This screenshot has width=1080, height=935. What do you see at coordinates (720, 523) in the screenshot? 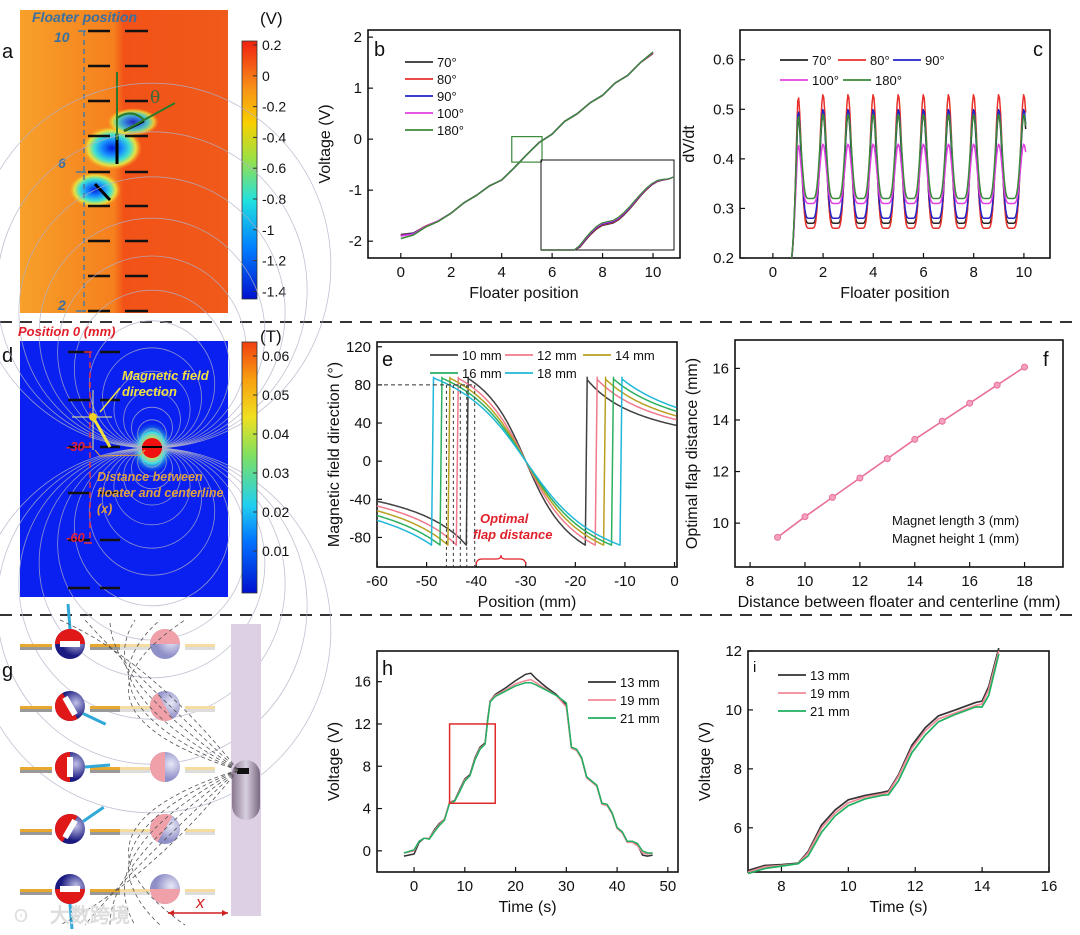
I see `y-tick-label: 10` at bounding box center [720, 523].